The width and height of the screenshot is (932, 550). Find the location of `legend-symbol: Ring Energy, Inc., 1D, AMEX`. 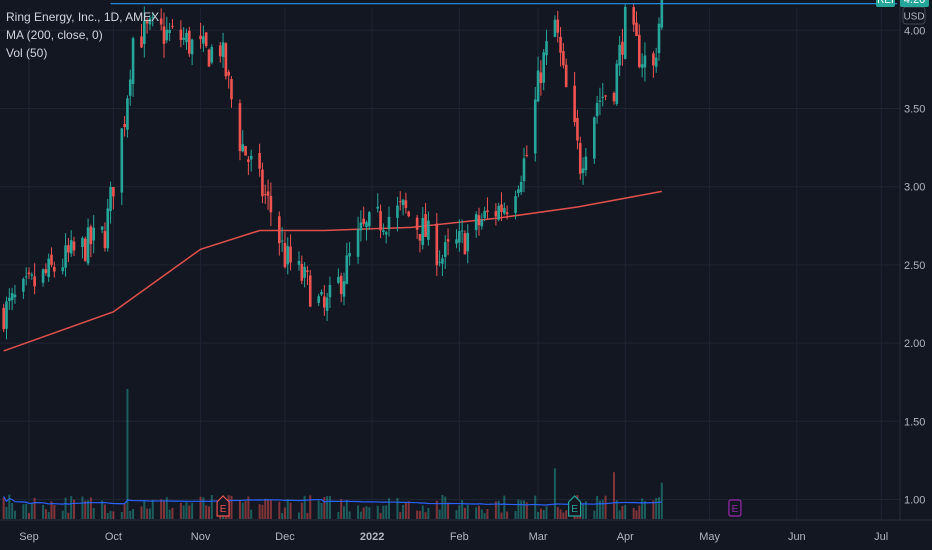

legend-symbol: Ring Energy, Inc., 1D, AMEX is located at coordinates (83, 17).